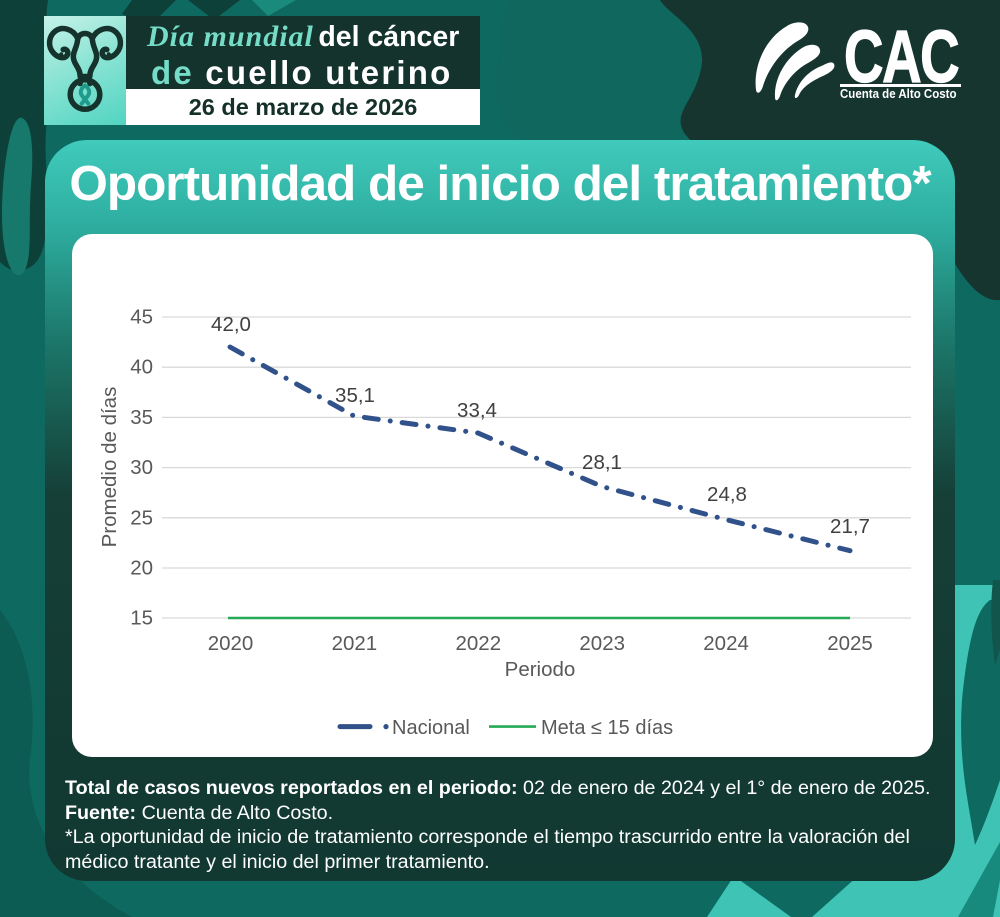  I want to click on svg-text: 40, so click(141, 367).